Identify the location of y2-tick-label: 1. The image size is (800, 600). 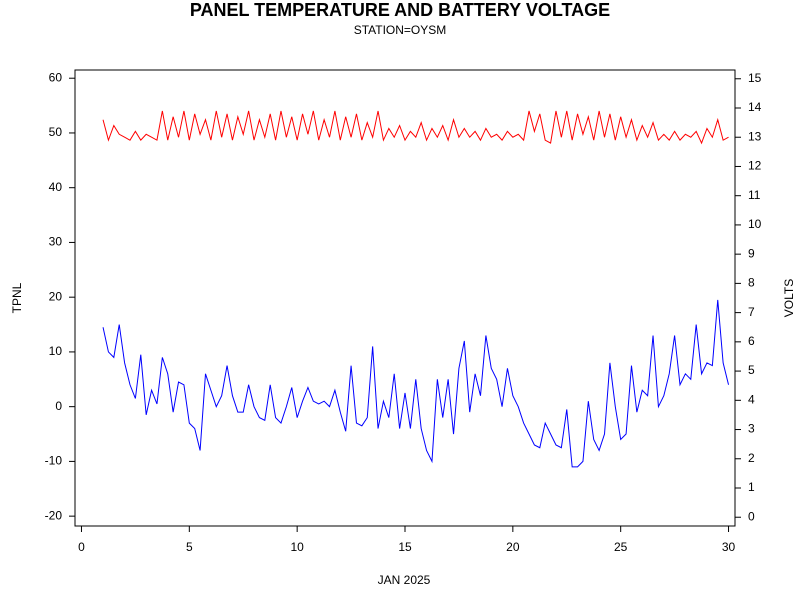
(751, 487).